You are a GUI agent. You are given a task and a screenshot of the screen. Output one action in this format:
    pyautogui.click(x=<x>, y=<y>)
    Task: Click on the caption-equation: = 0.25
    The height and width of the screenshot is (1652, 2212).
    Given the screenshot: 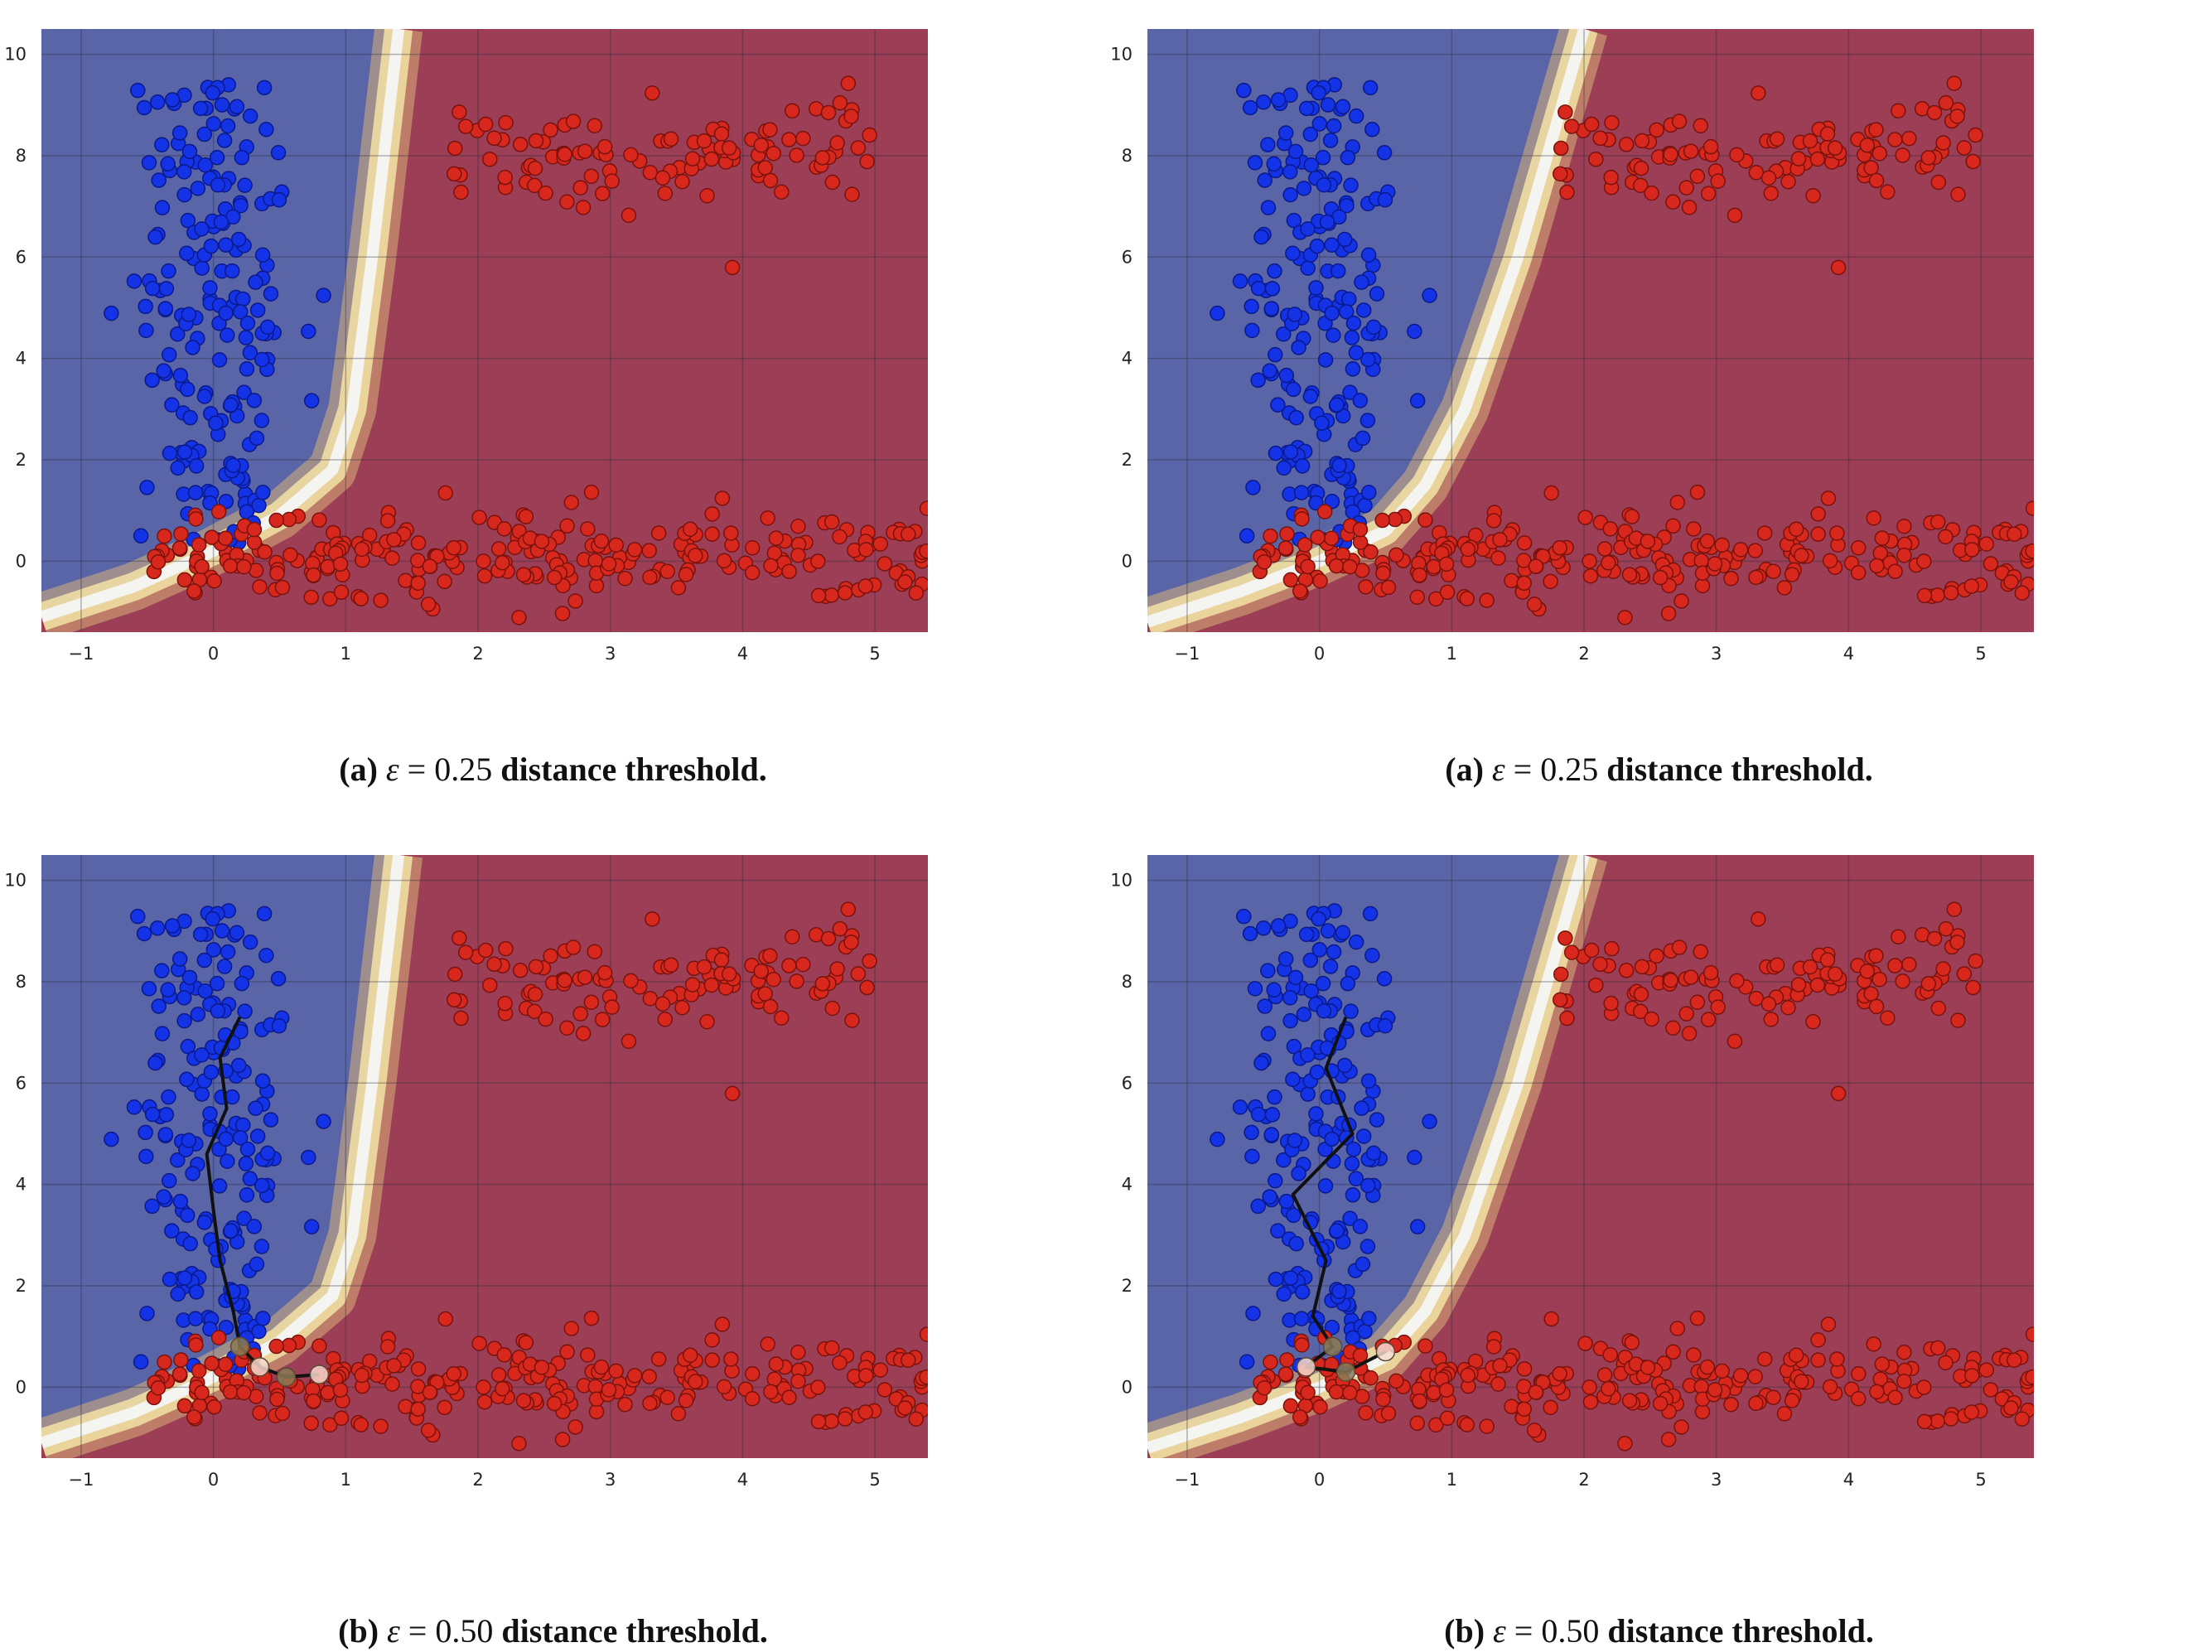 What is the action you would take?
    pyautogui.click(x=1556, y=769)
    